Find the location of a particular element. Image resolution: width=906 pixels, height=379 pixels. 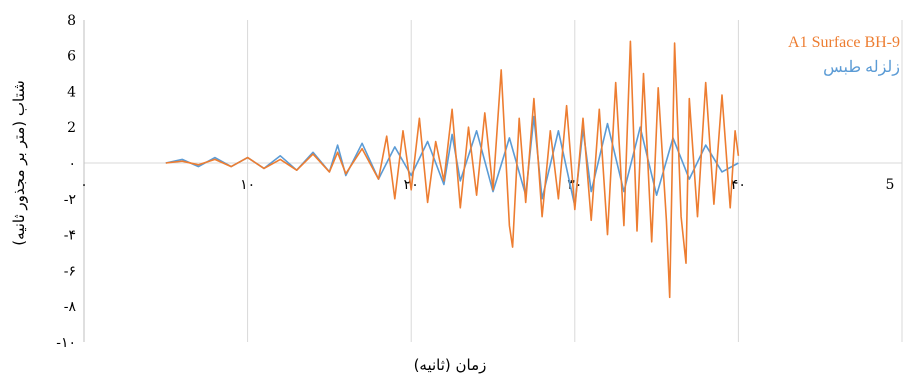

y-tick-label: 6 is located at coordinates (71, 57).